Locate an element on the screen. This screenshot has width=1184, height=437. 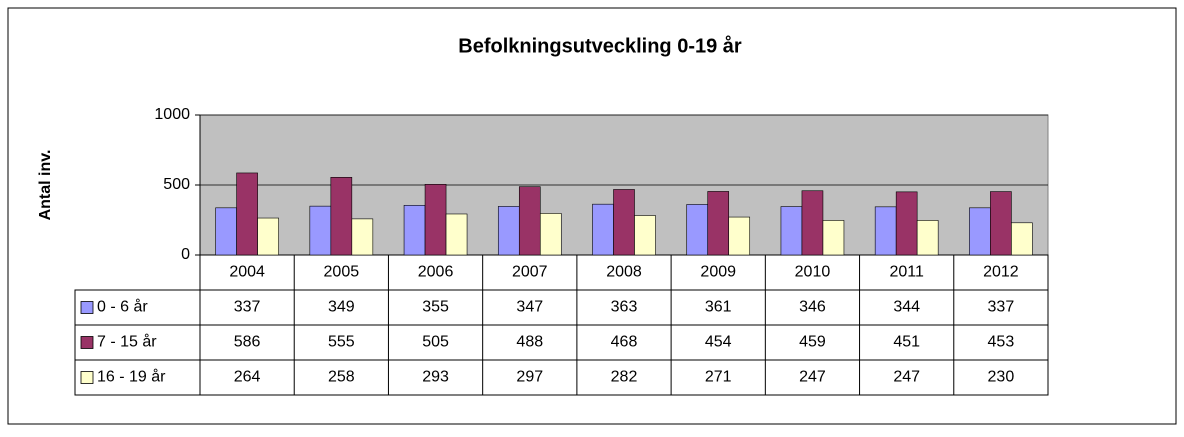
x-tick-label: 2012 is located at coordinates (1001, 272).